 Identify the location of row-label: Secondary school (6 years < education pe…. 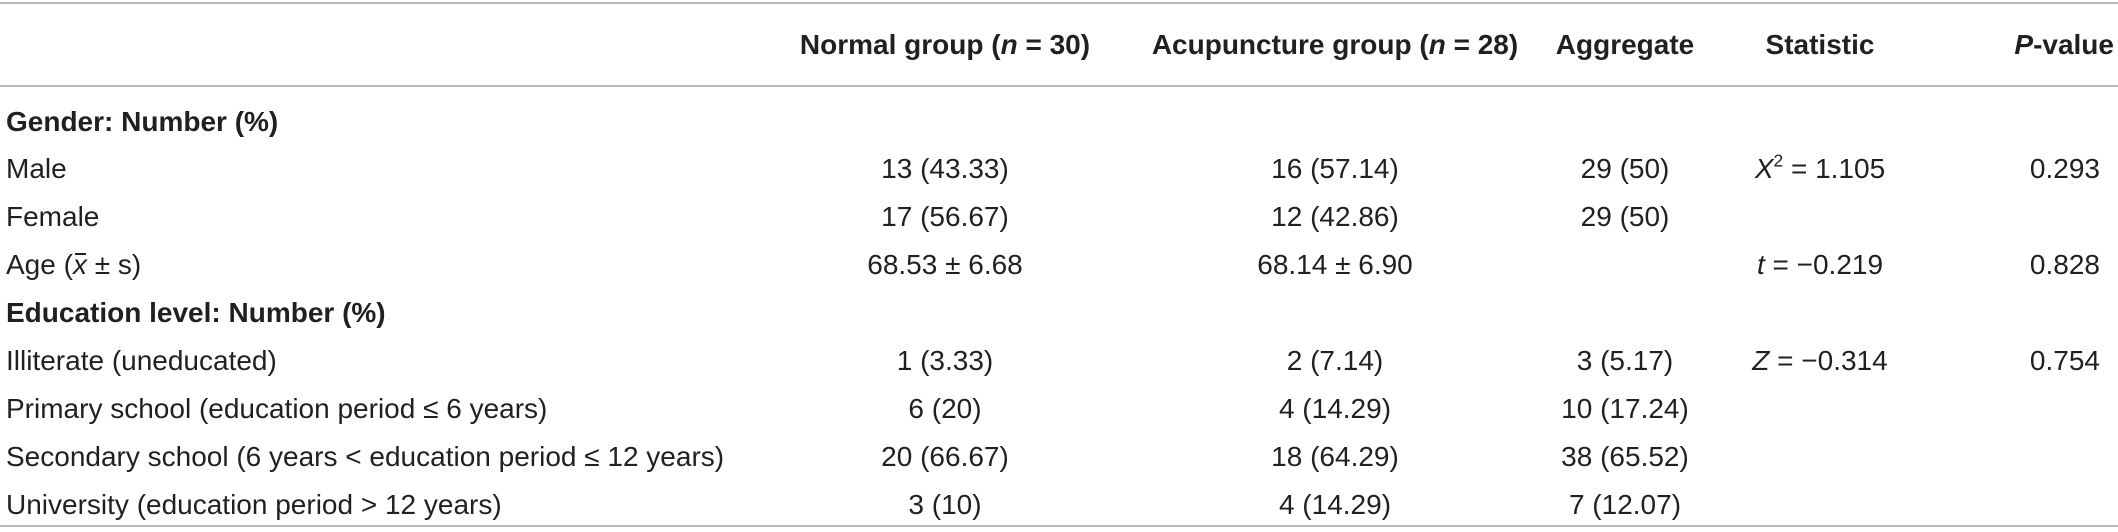
(365, 456).